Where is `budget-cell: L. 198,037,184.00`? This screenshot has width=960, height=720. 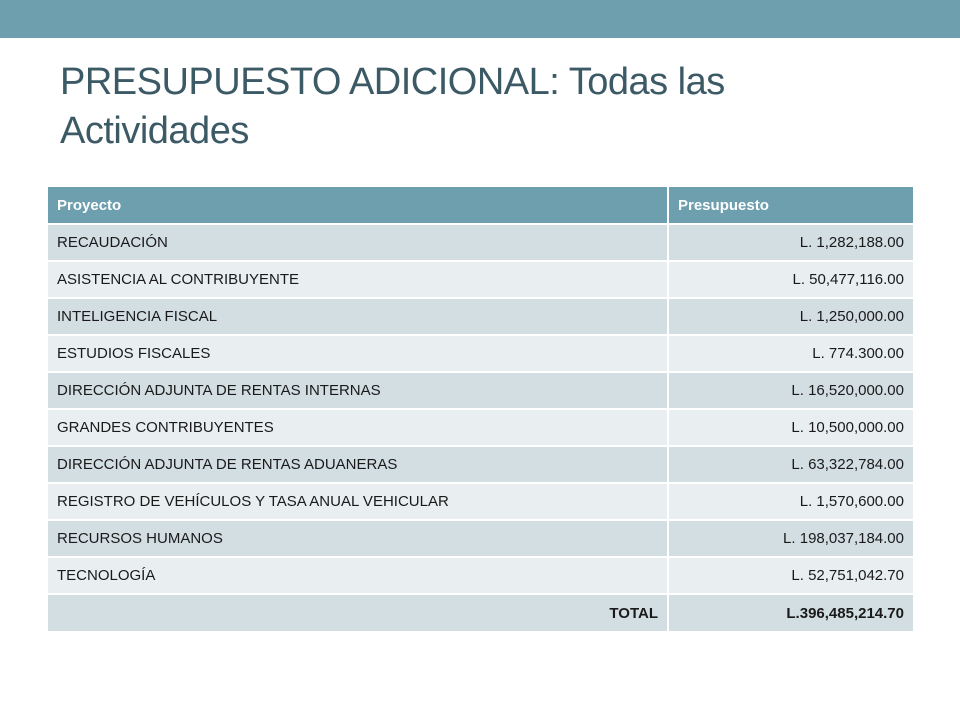 budget-cell: L. 198,037,184.00 is located at coordinates (790, 538).